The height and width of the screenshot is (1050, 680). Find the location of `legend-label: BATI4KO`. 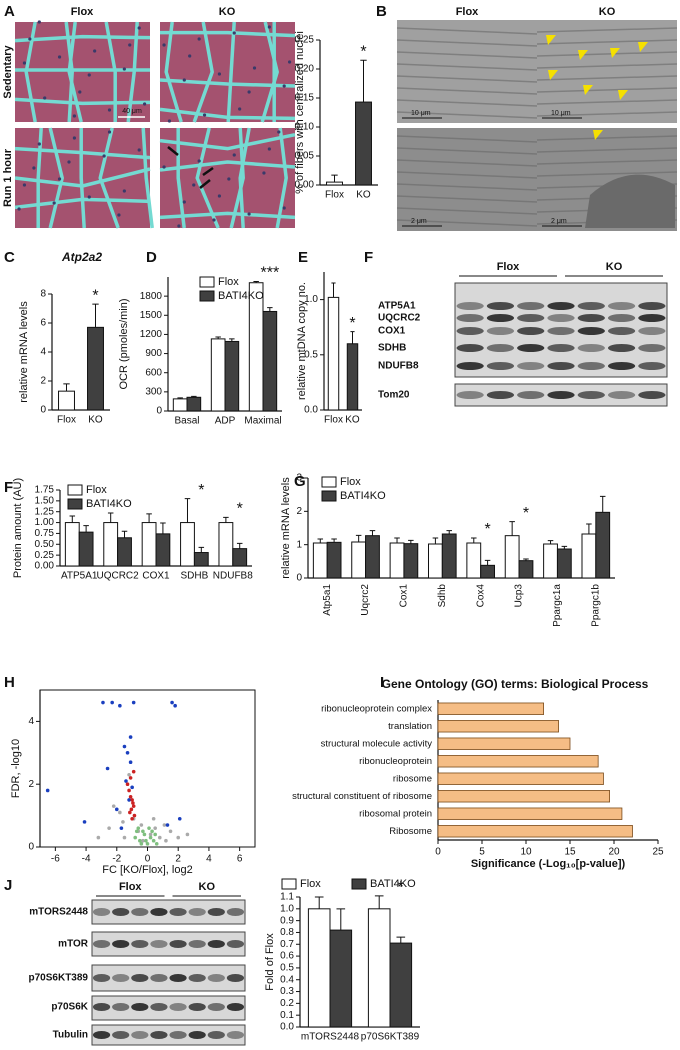

legend-label: BATI4KO is located at coordinates (109, 504).